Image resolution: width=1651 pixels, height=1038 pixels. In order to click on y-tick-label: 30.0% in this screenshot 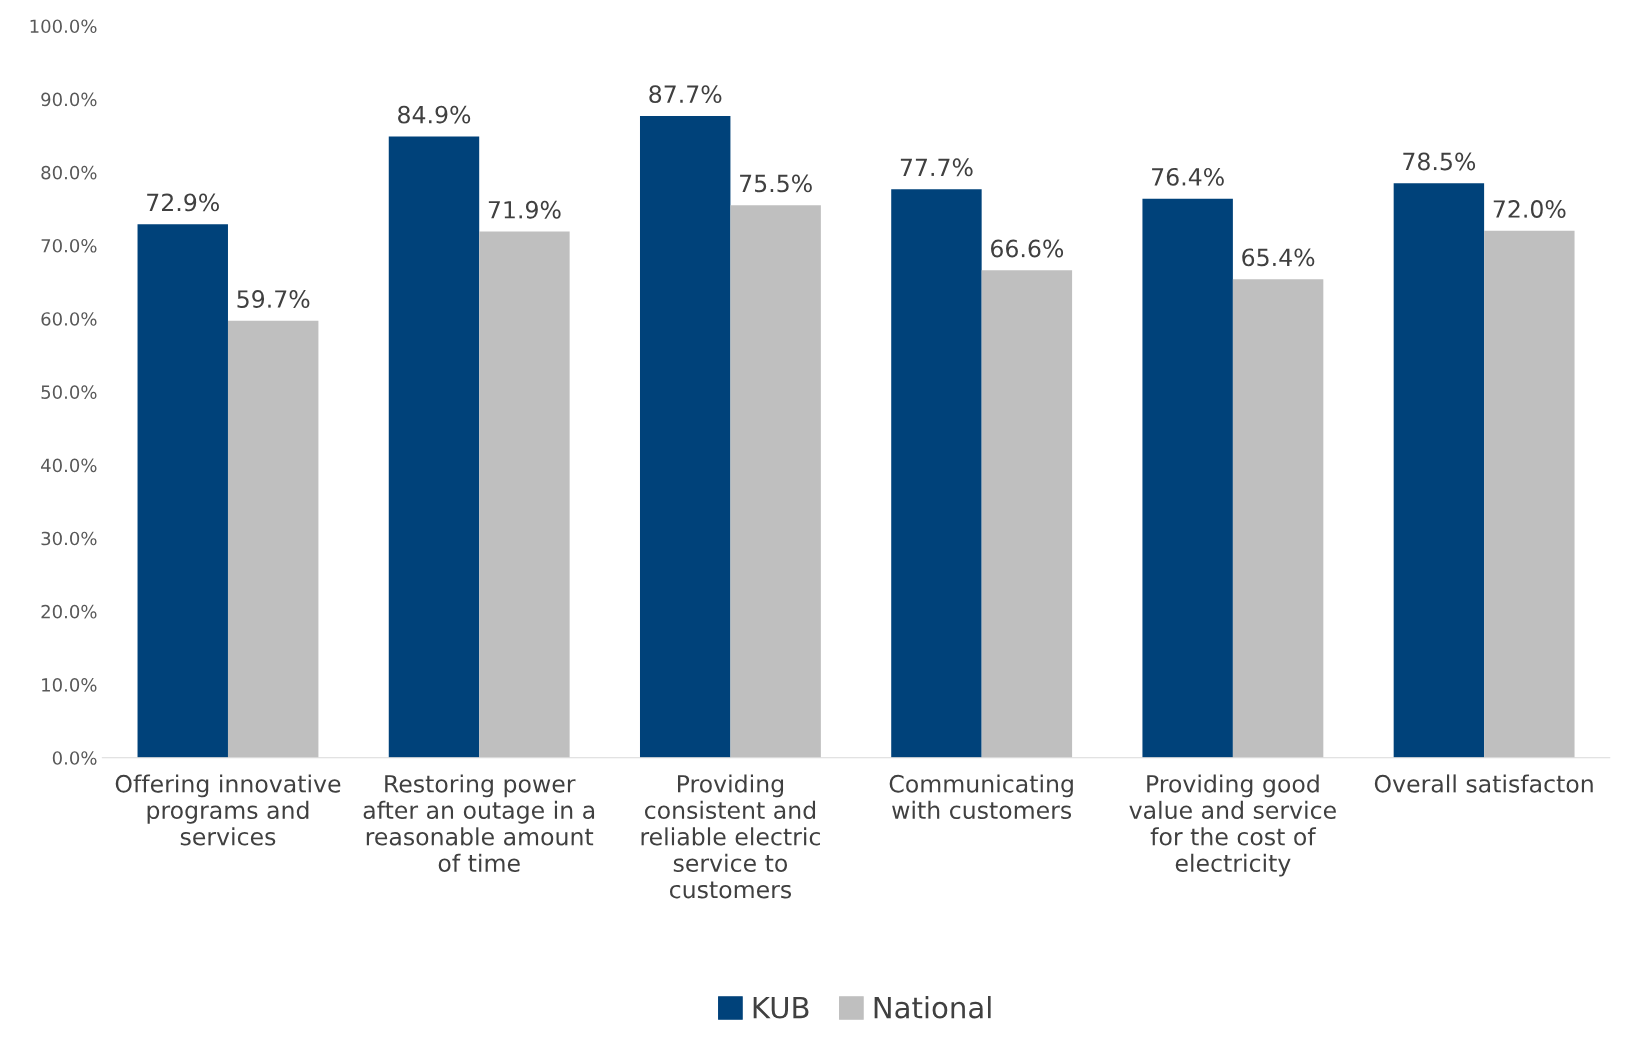, I will do `click(69, 538)`.